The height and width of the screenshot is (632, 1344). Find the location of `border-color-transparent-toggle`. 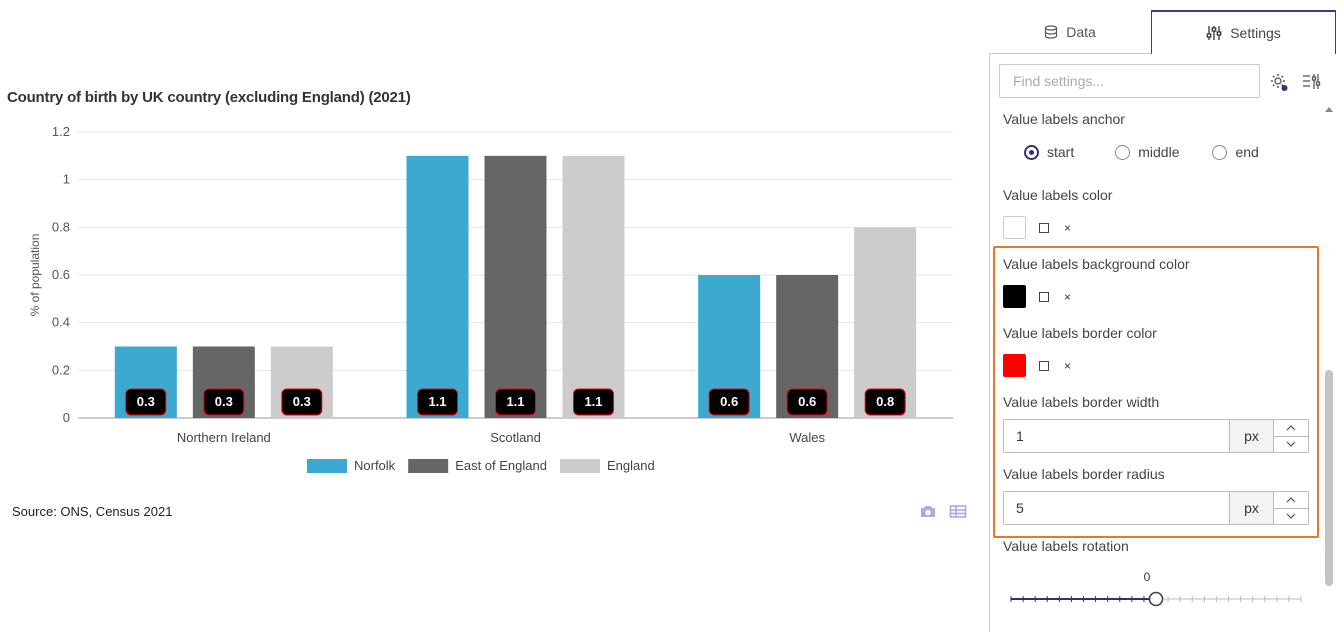

border-color-transparent-toggle is located at coordinates (1044, 366).